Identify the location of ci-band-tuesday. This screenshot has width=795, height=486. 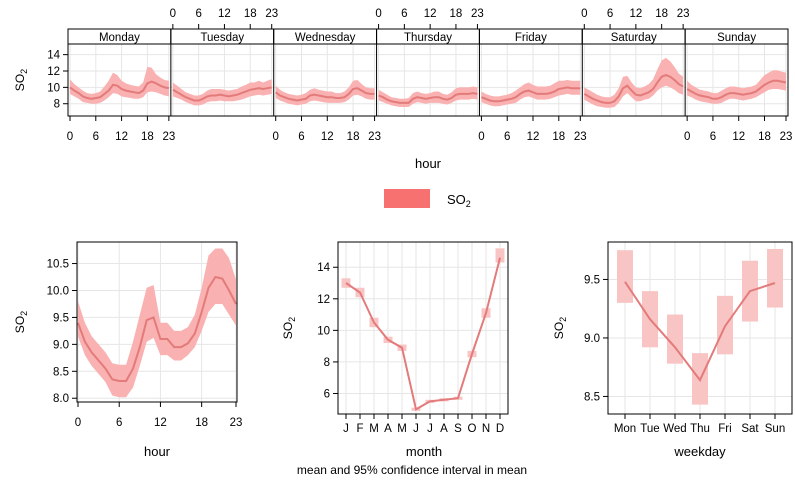
(222, 92).